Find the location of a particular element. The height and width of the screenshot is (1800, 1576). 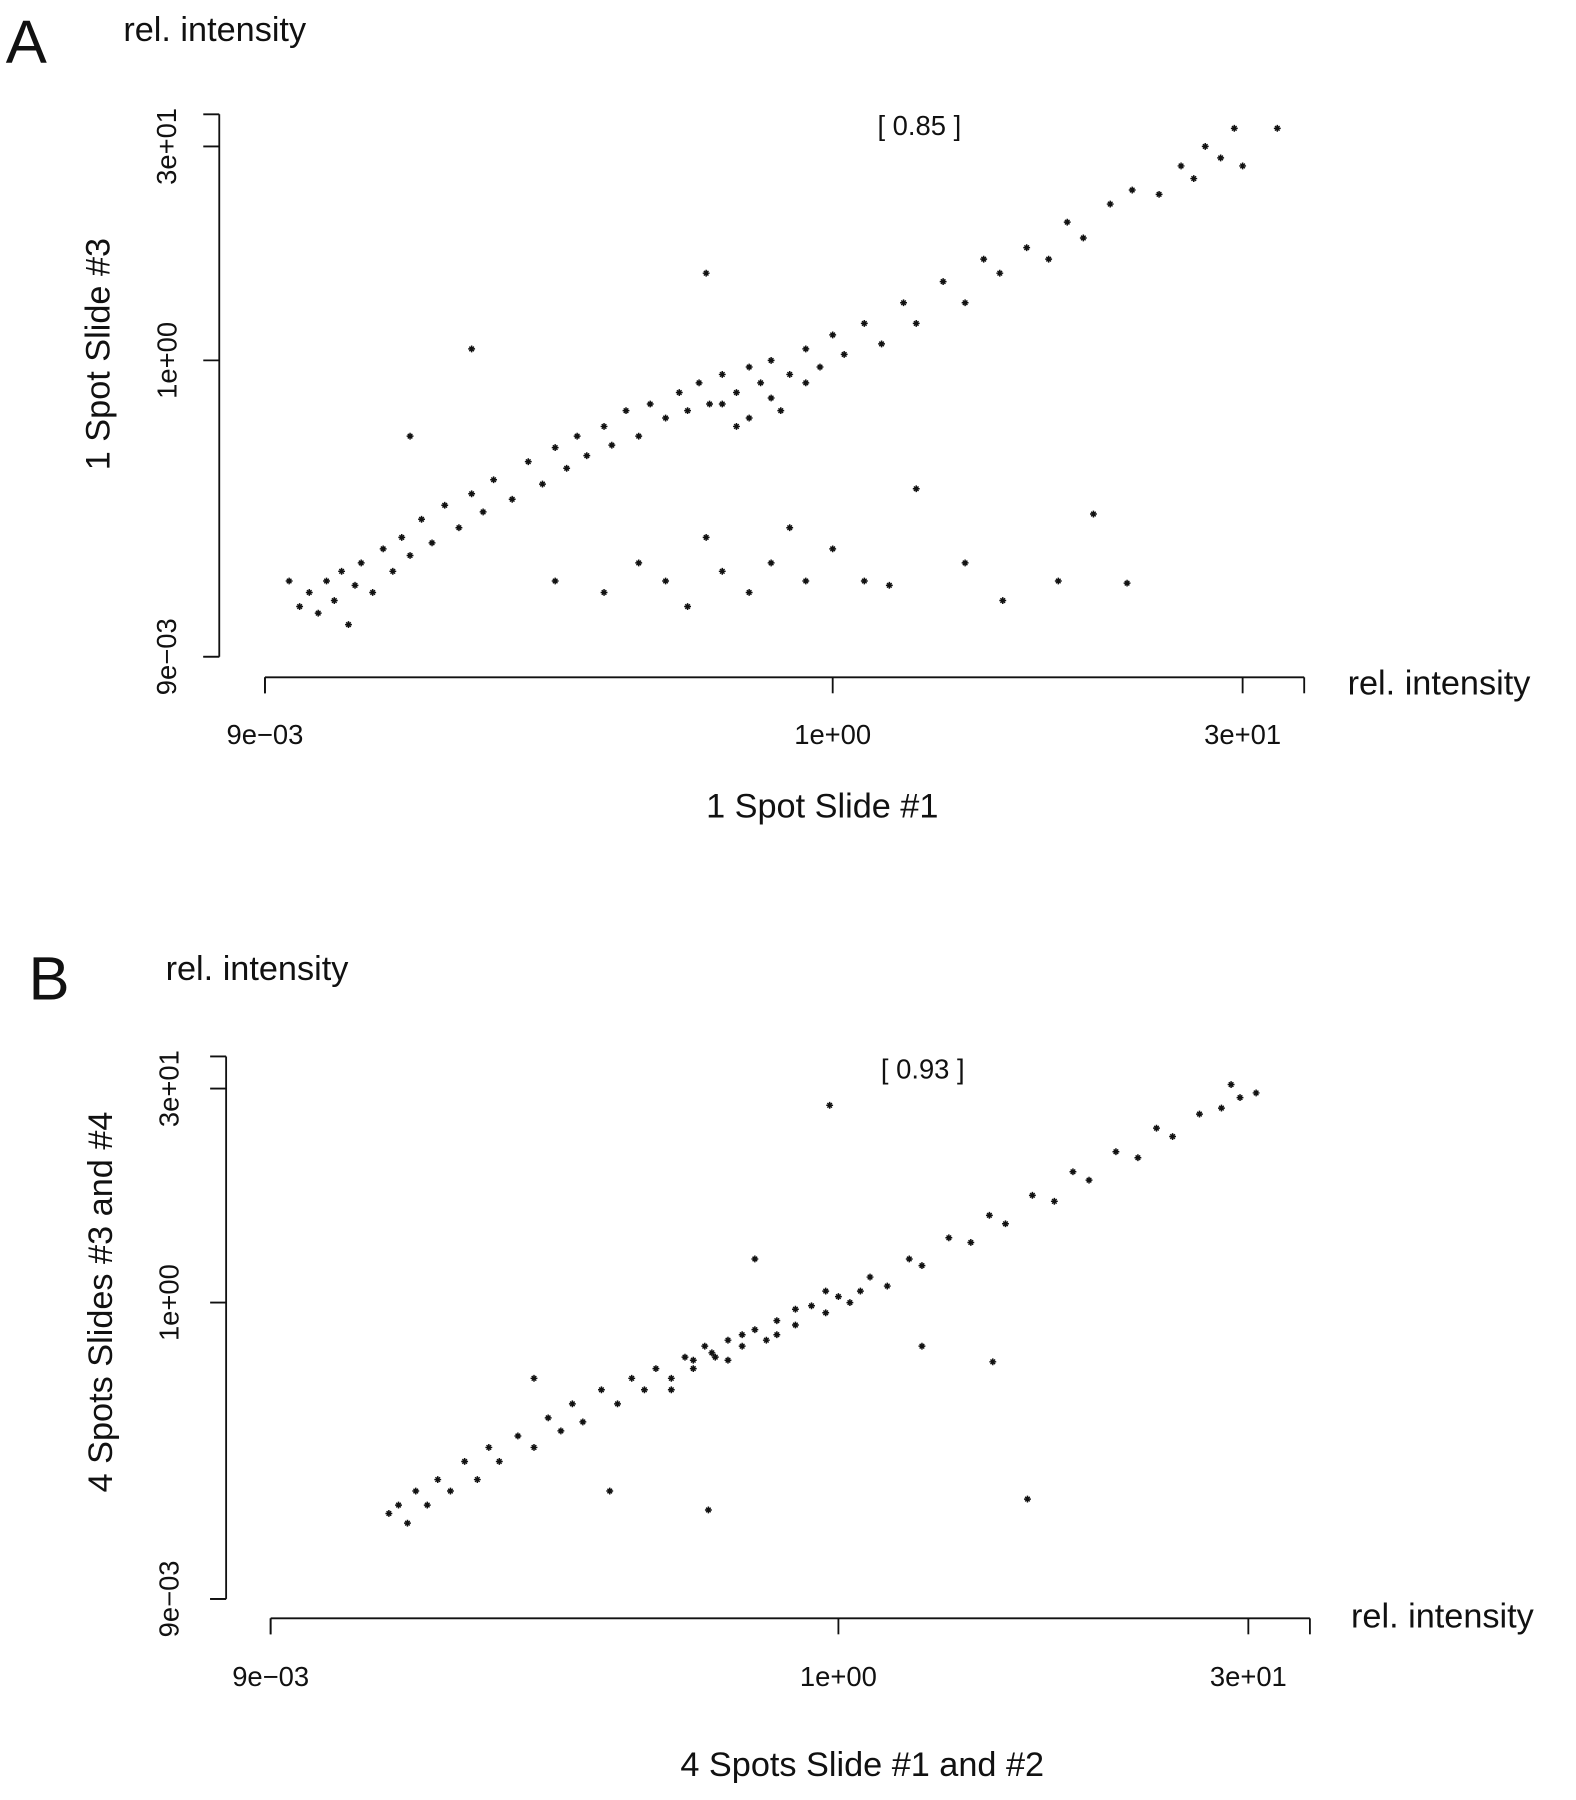

y-axis-label: 4 Spots Slides #3 and #4 is located at coordinates (101, 1302).